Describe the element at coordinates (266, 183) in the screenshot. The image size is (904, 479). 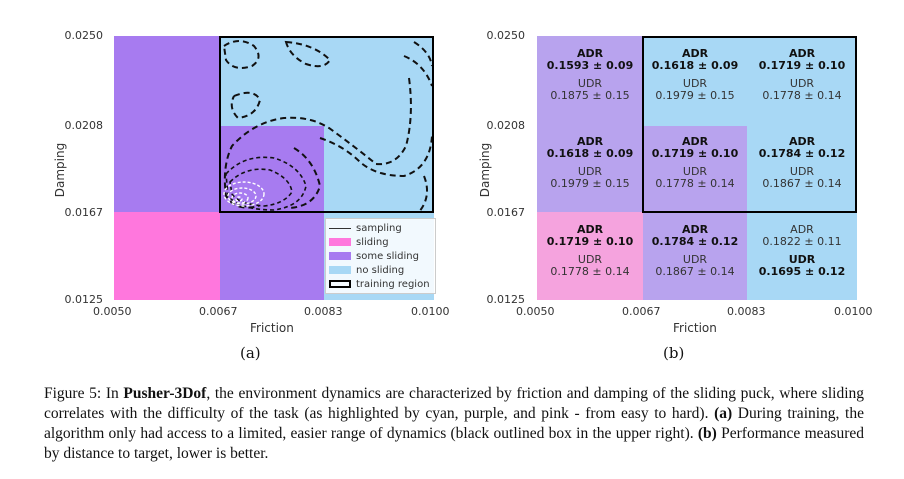
I see `sampling-contours-dense` at that location.